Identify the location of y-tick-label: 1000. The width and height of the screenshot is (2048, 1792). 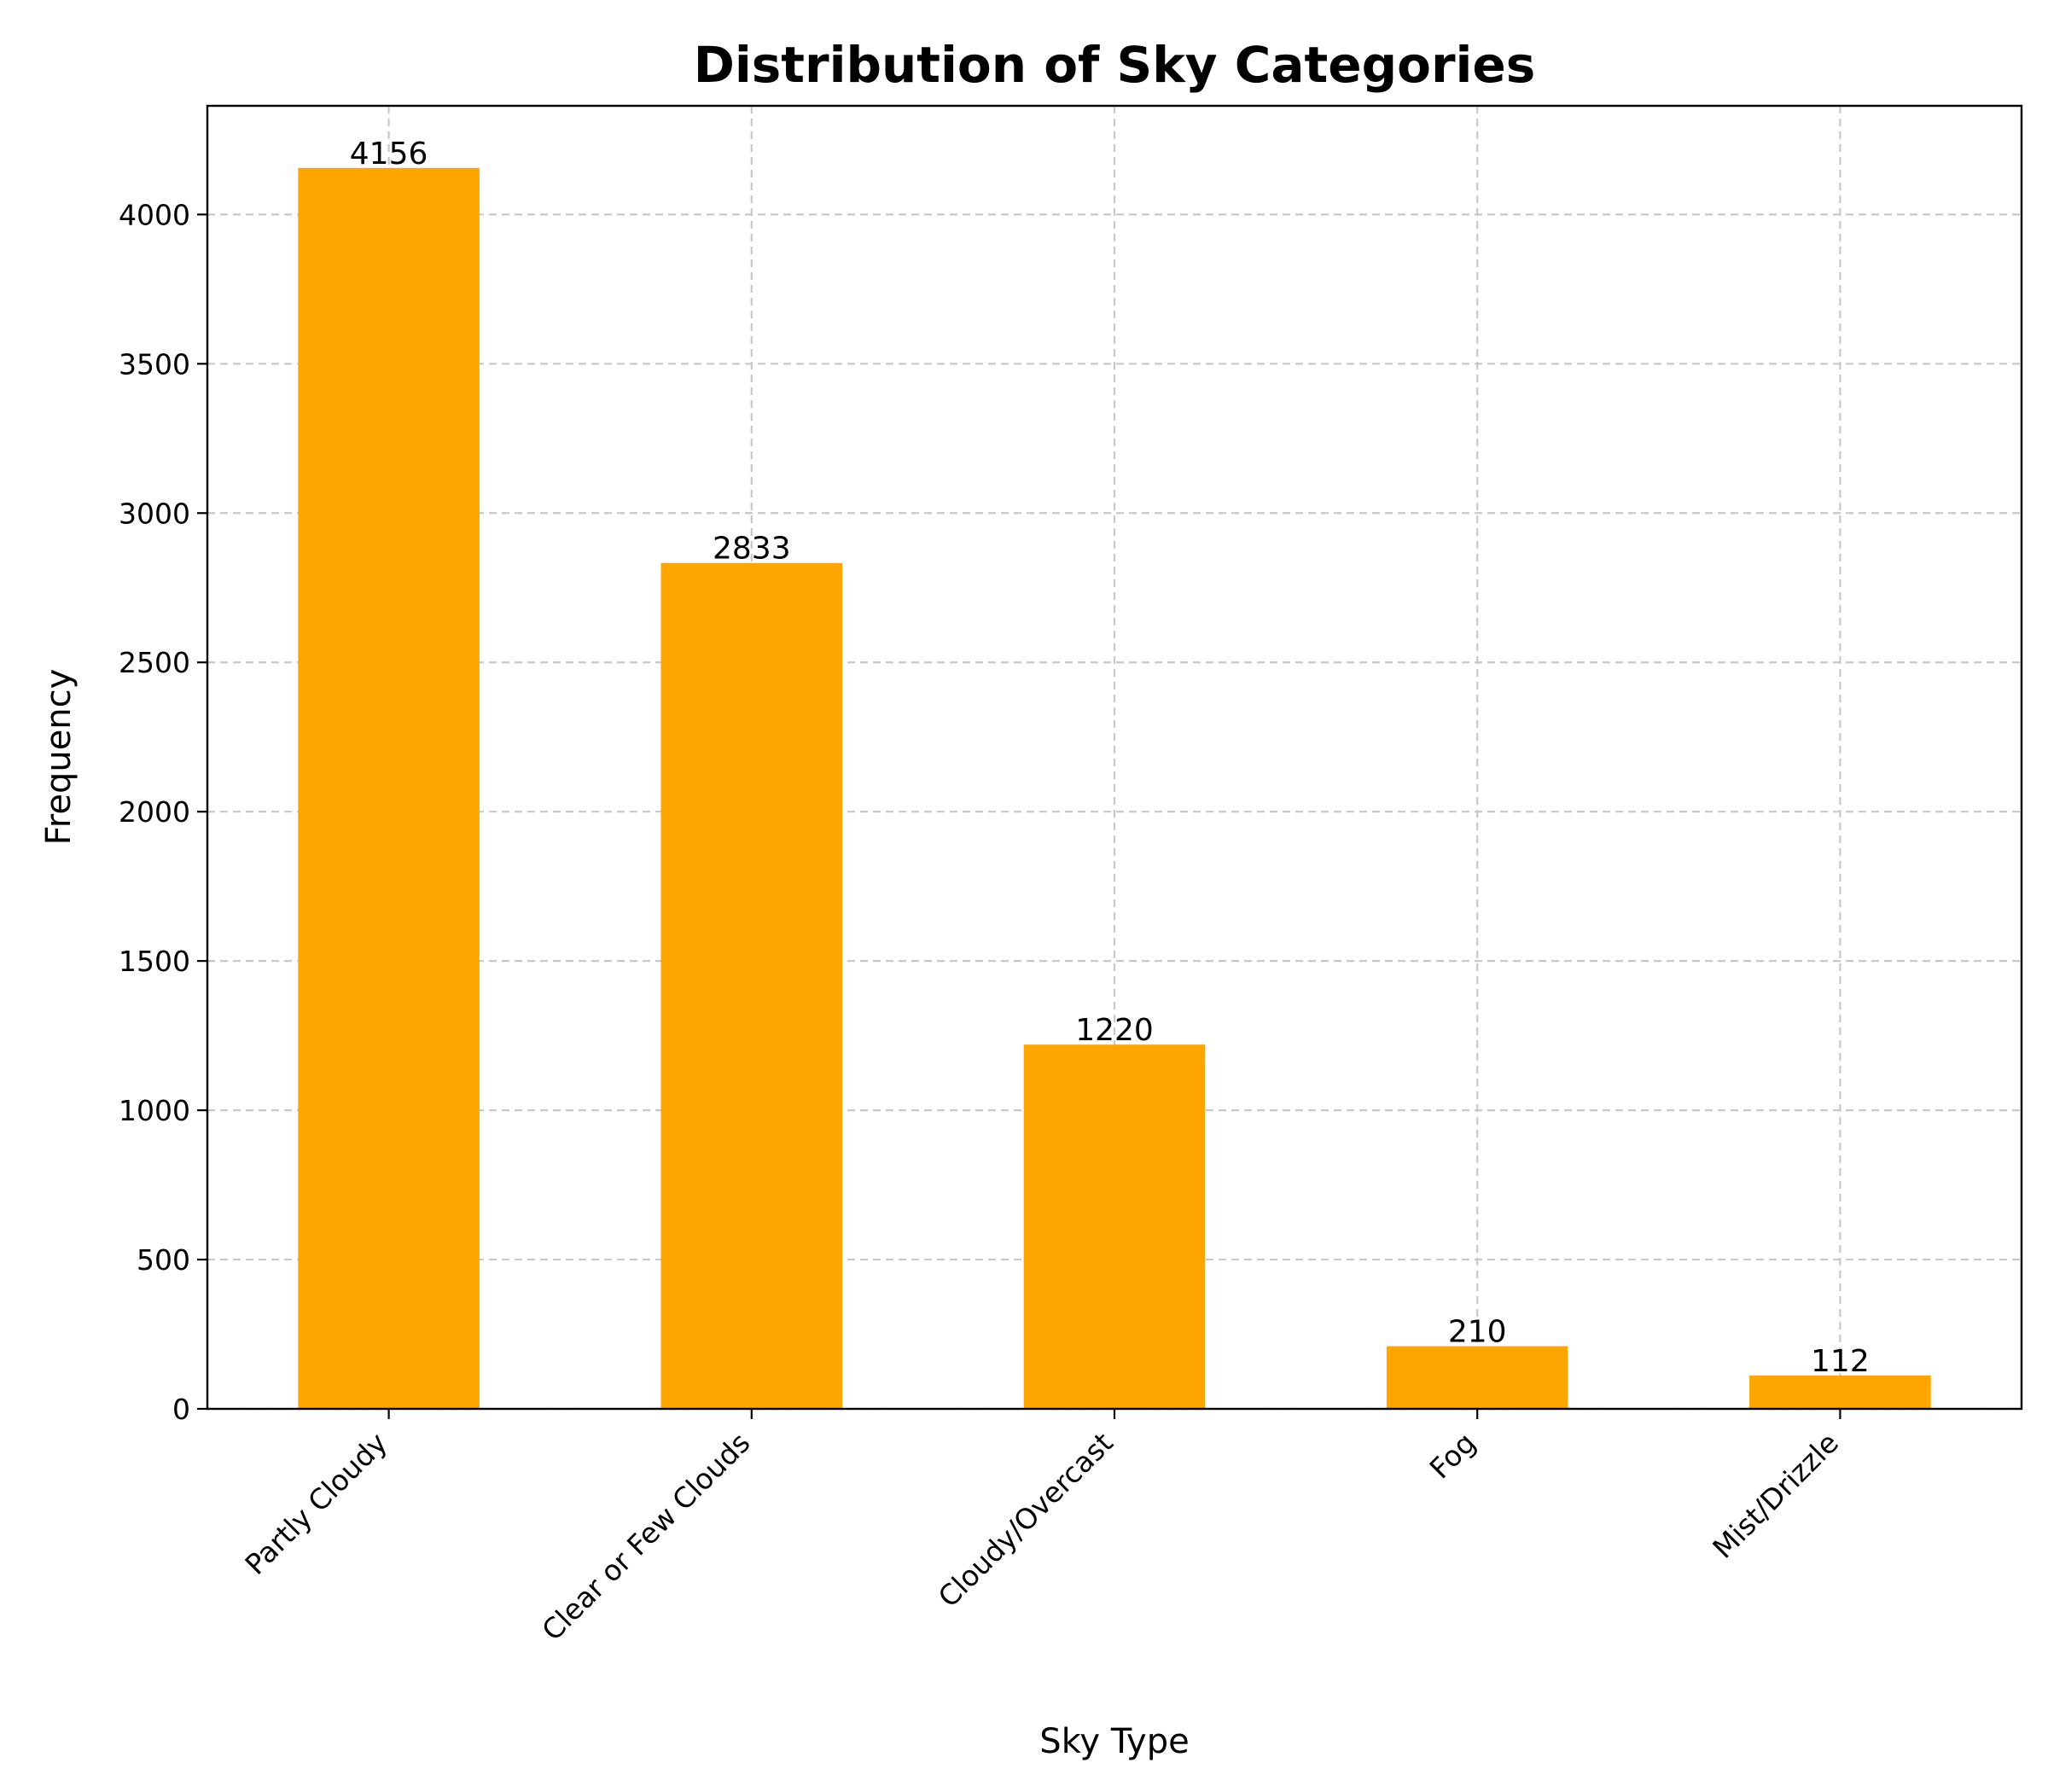
(154, 1110).